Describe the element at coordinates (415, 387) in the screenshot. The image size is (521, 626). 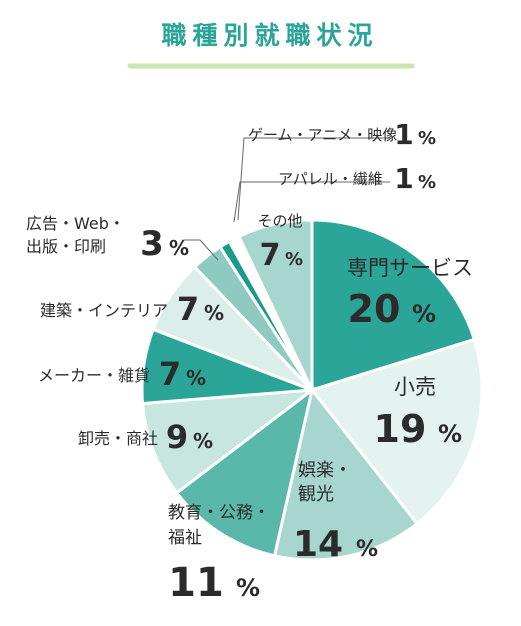
I see `slice-label-kouri: 小売` at that location.